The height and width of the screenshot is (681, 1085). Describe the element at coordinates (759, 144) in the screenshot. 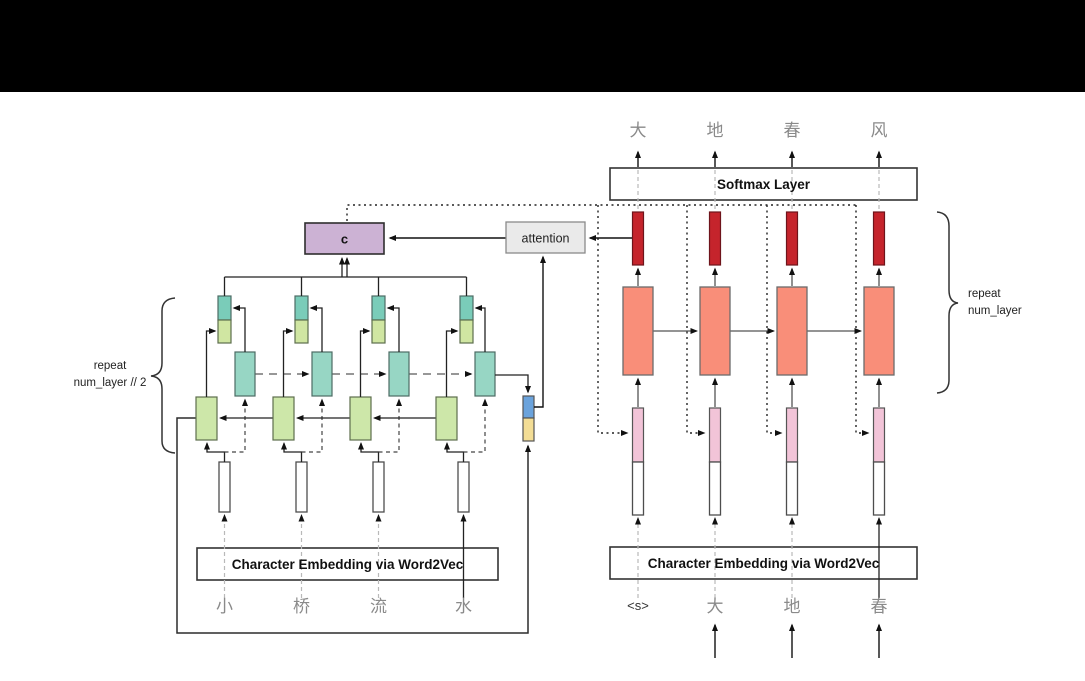

I see `decoder-output-chars: 大 地 春 风` at that location.